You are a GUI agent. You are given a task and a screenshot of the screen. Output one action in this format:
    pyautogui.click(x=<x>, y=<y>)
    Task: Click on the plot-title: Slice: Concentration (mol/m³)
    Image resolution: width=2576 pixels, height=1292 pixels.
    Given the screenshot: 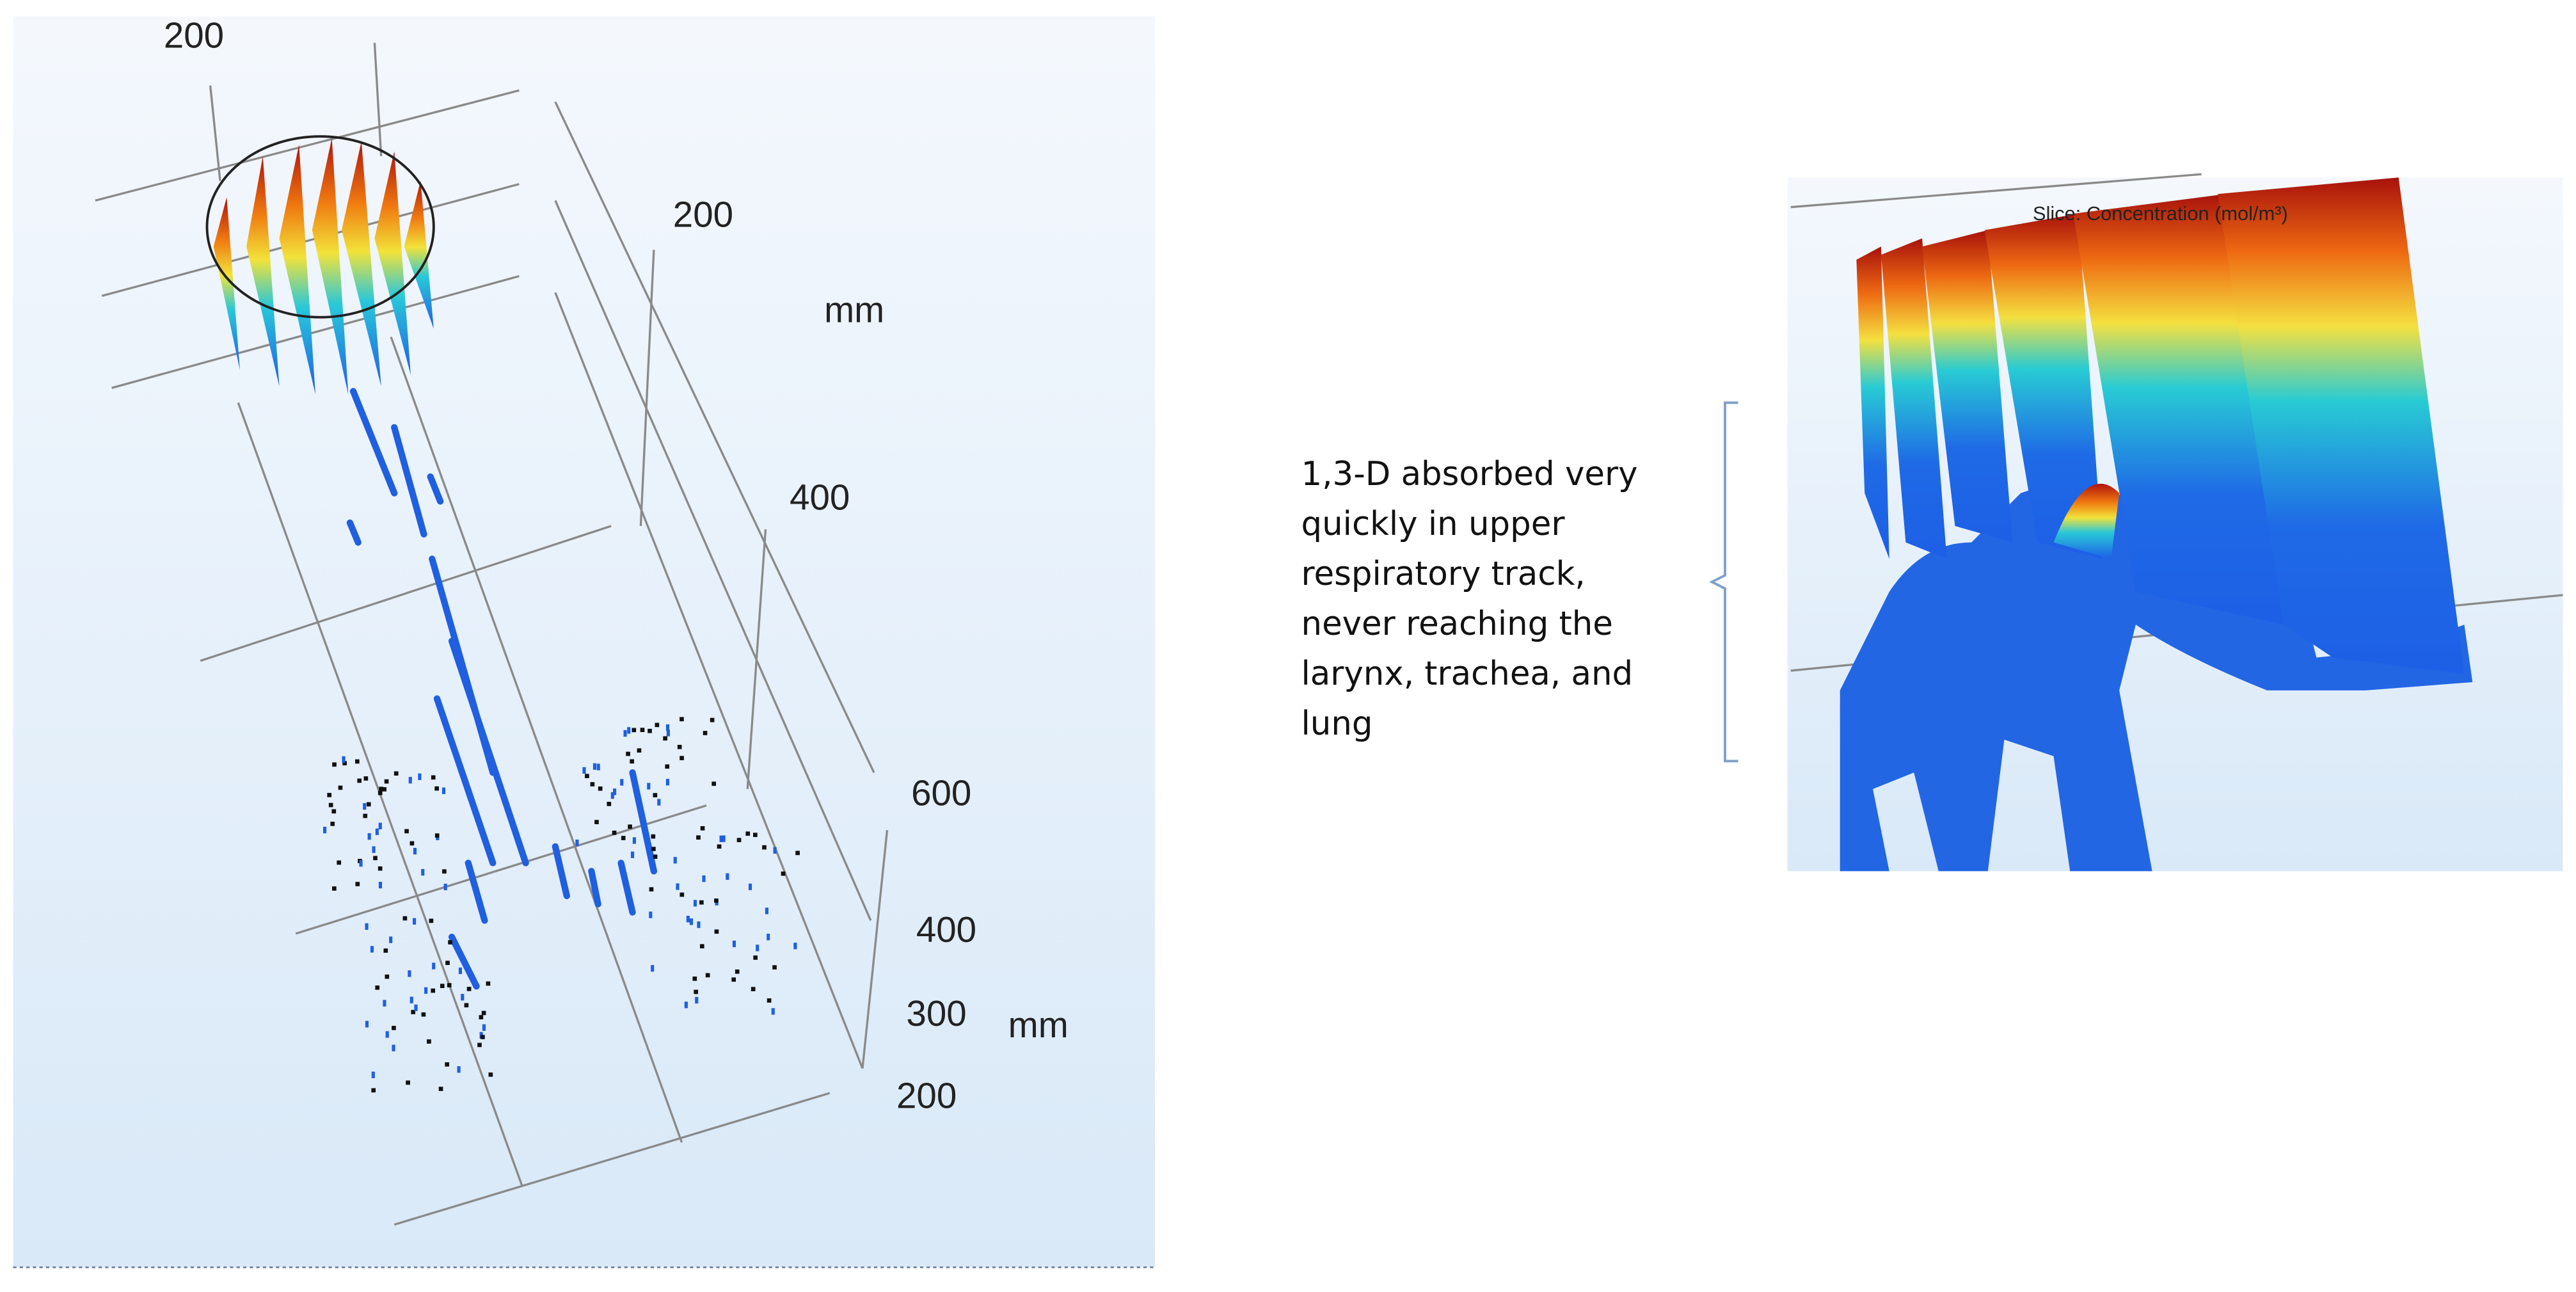 What is the action you would take?
    pyautogui.click(x=2160, y=213)
    